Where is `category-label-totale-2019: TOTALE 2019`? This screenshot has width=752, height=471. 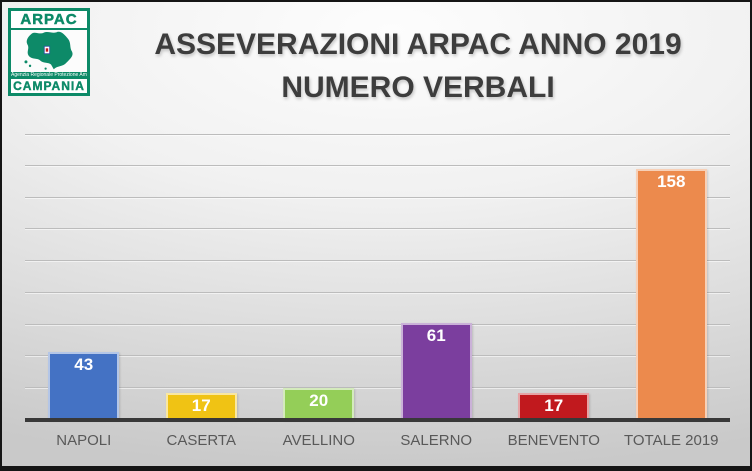 category-label-totale-2019: TOTALE 2019 is located at coordinates (671, 440).